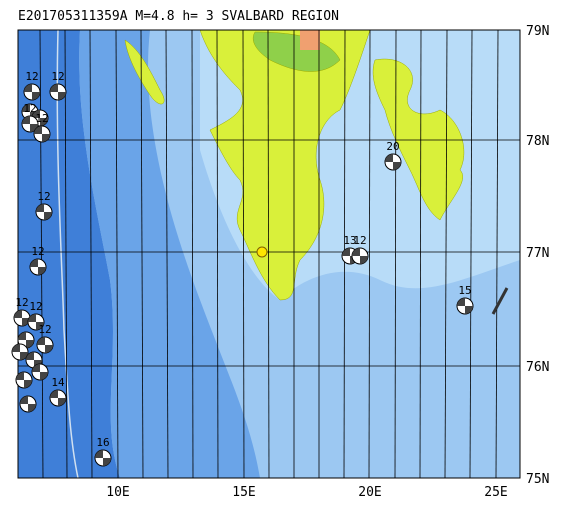  I want to click on lat-label: 79N, so click(537, 31).